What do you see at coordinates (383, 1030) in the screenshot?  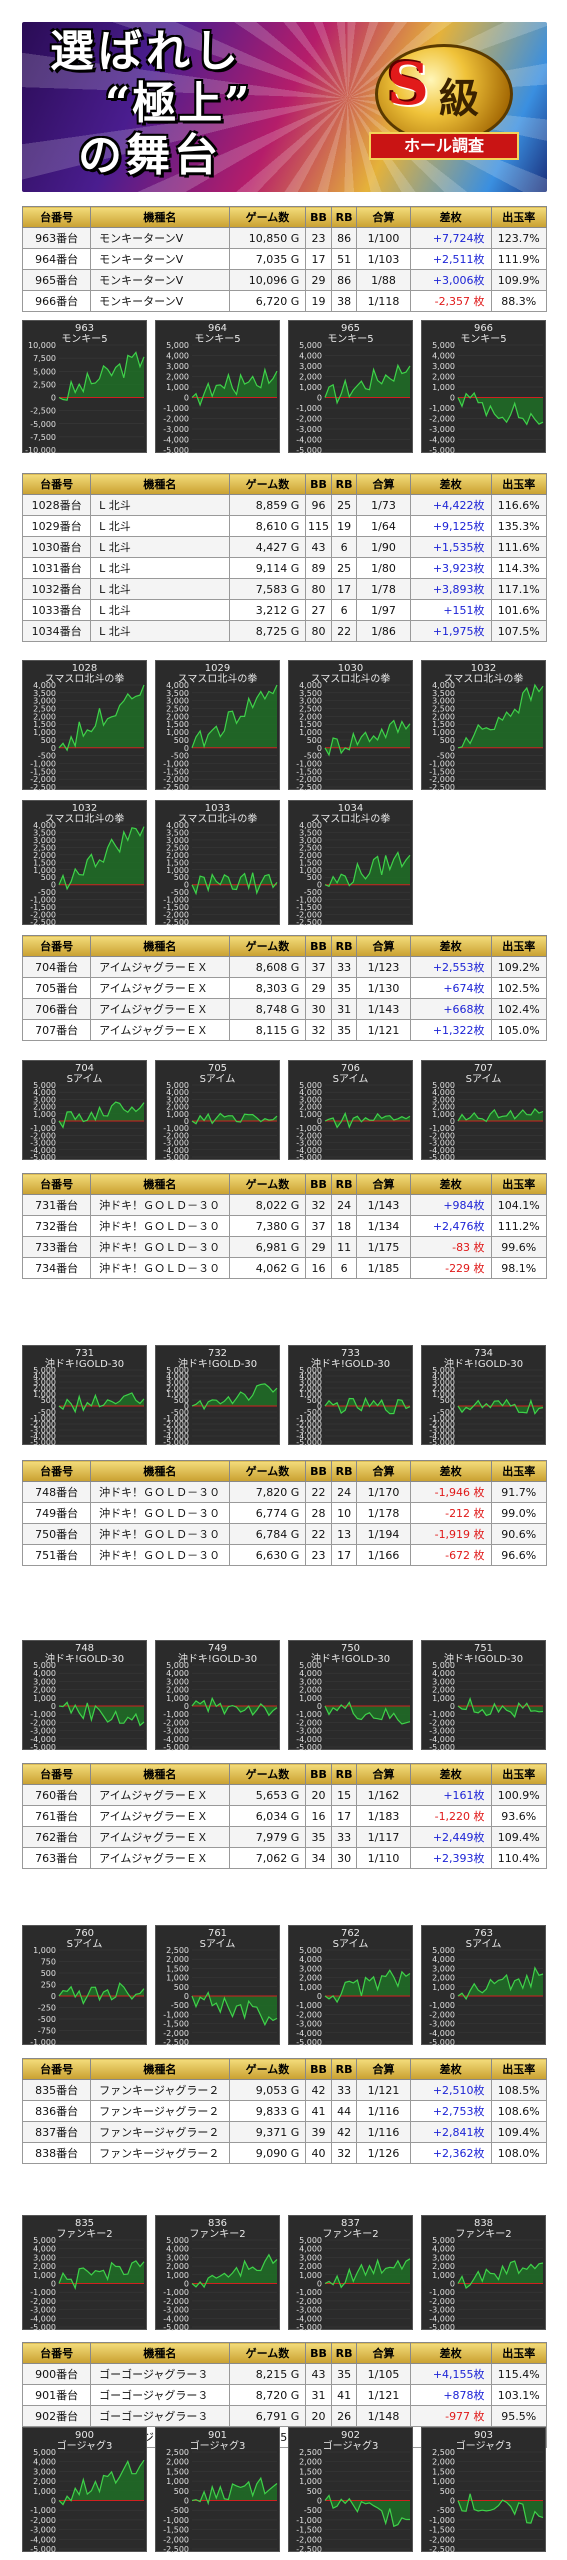 I see `table-cell: 1/121` at bounding box center [383, 1030].